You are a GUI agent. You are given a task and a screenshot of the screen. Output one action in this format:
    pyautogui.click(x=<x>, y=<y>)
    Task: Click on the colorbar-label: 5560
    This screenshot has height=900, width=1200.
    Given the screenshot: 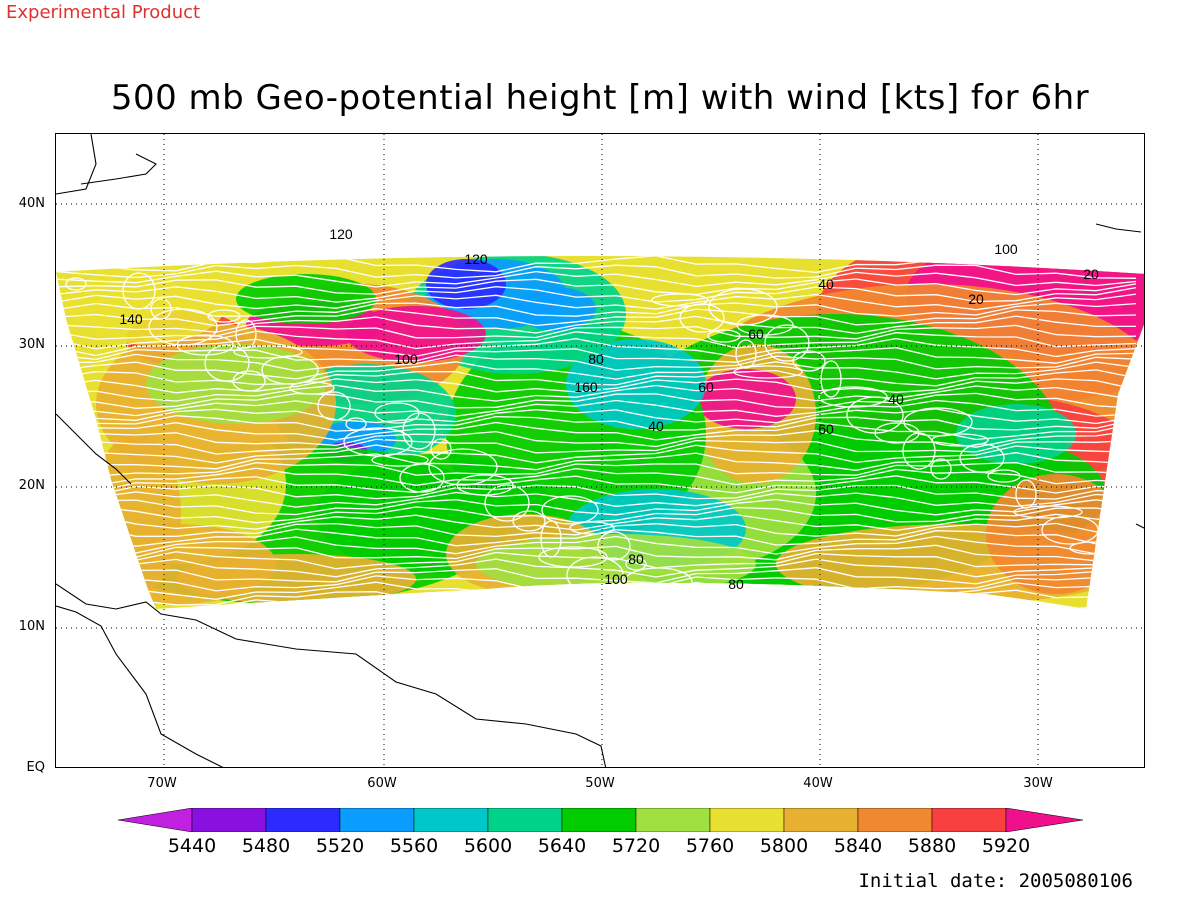 What is the action you would take?
    pyautogui.click(x=414, y=846)
    